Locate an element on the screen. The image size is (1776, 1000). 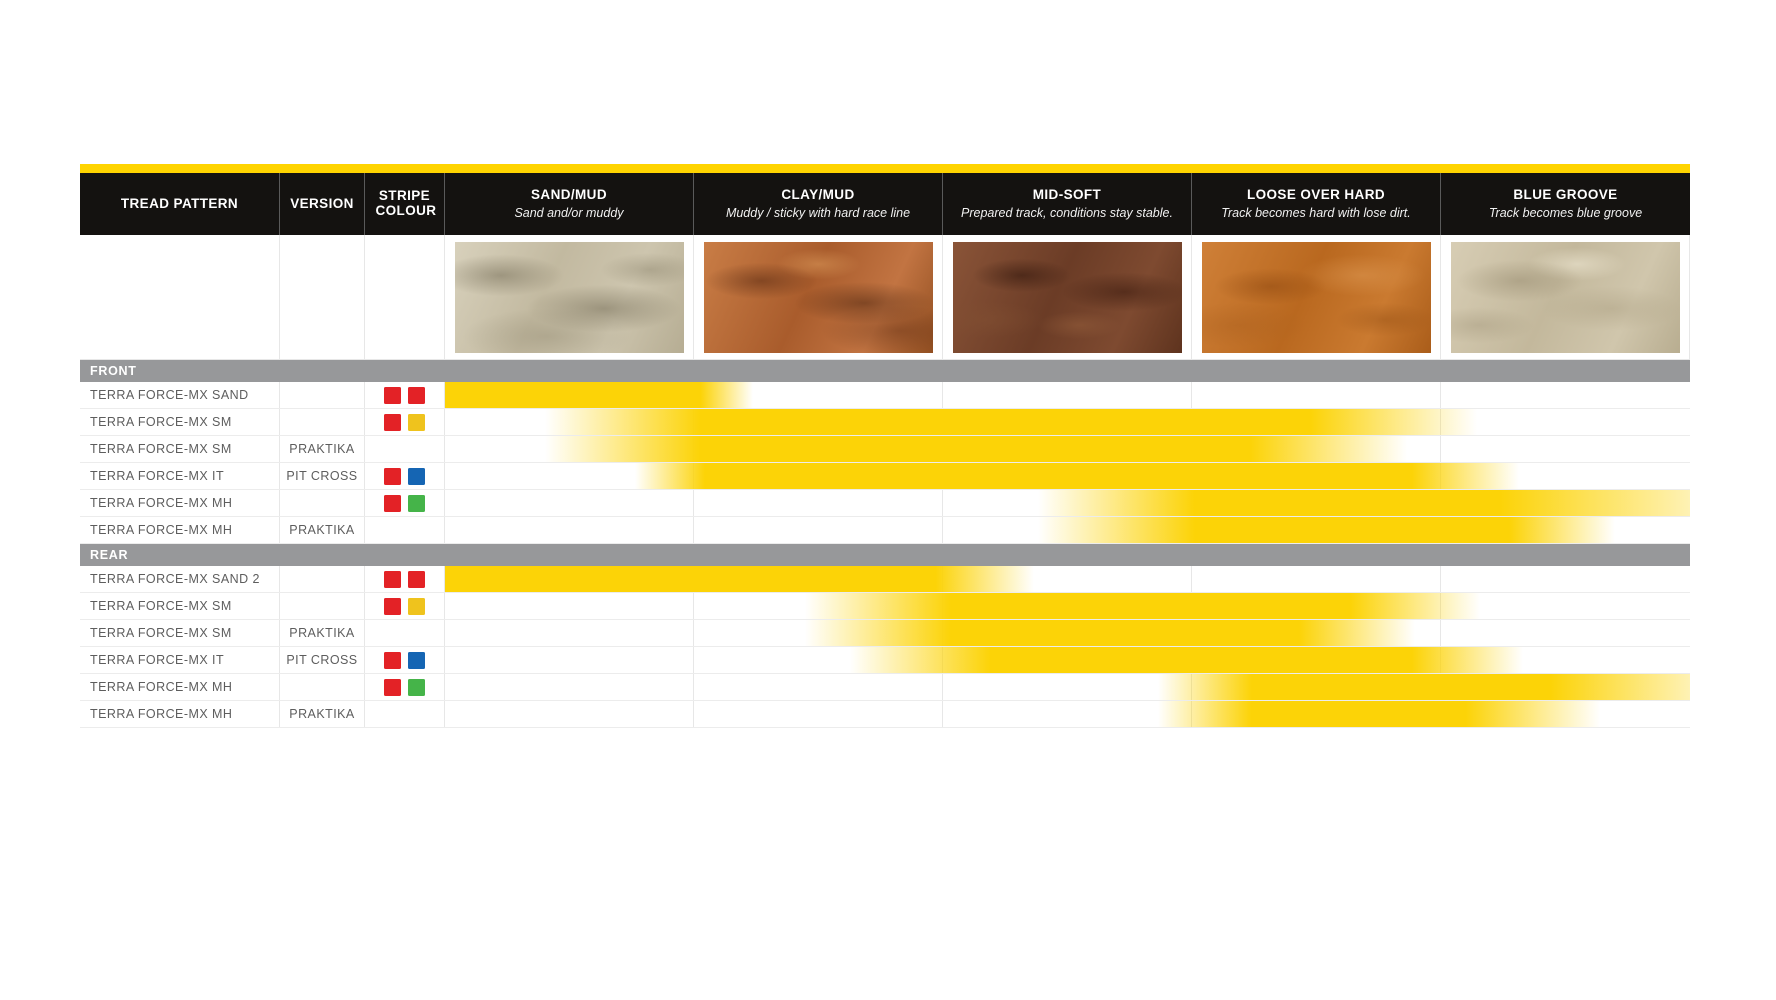
table-row: TERRA FORCE-MX SAND 2 is located at coordinates (885, 579).